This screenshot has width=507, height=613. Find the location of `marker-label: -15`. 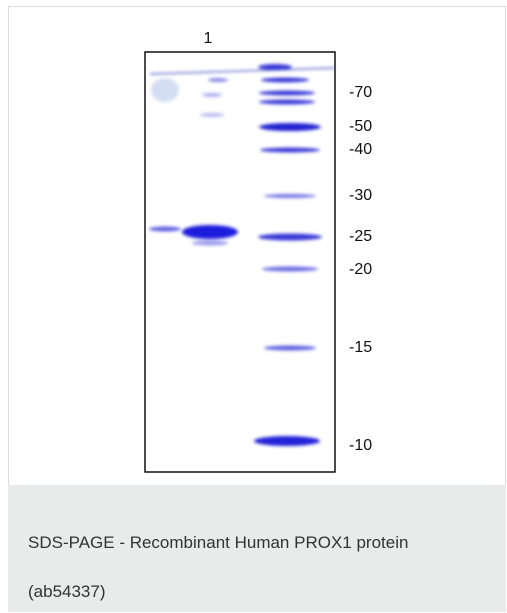

marker-label: -15 is located at coordinates (360, 347).